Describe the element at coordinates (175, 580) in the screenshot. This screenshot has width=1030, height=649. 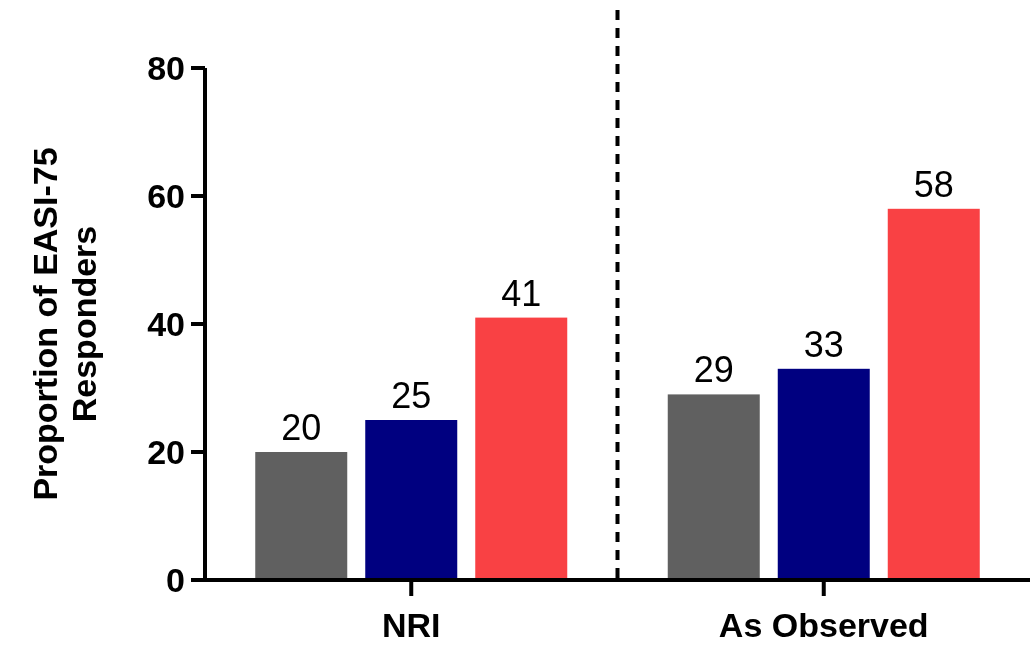
I see `y-tick-label: 0` at that location.